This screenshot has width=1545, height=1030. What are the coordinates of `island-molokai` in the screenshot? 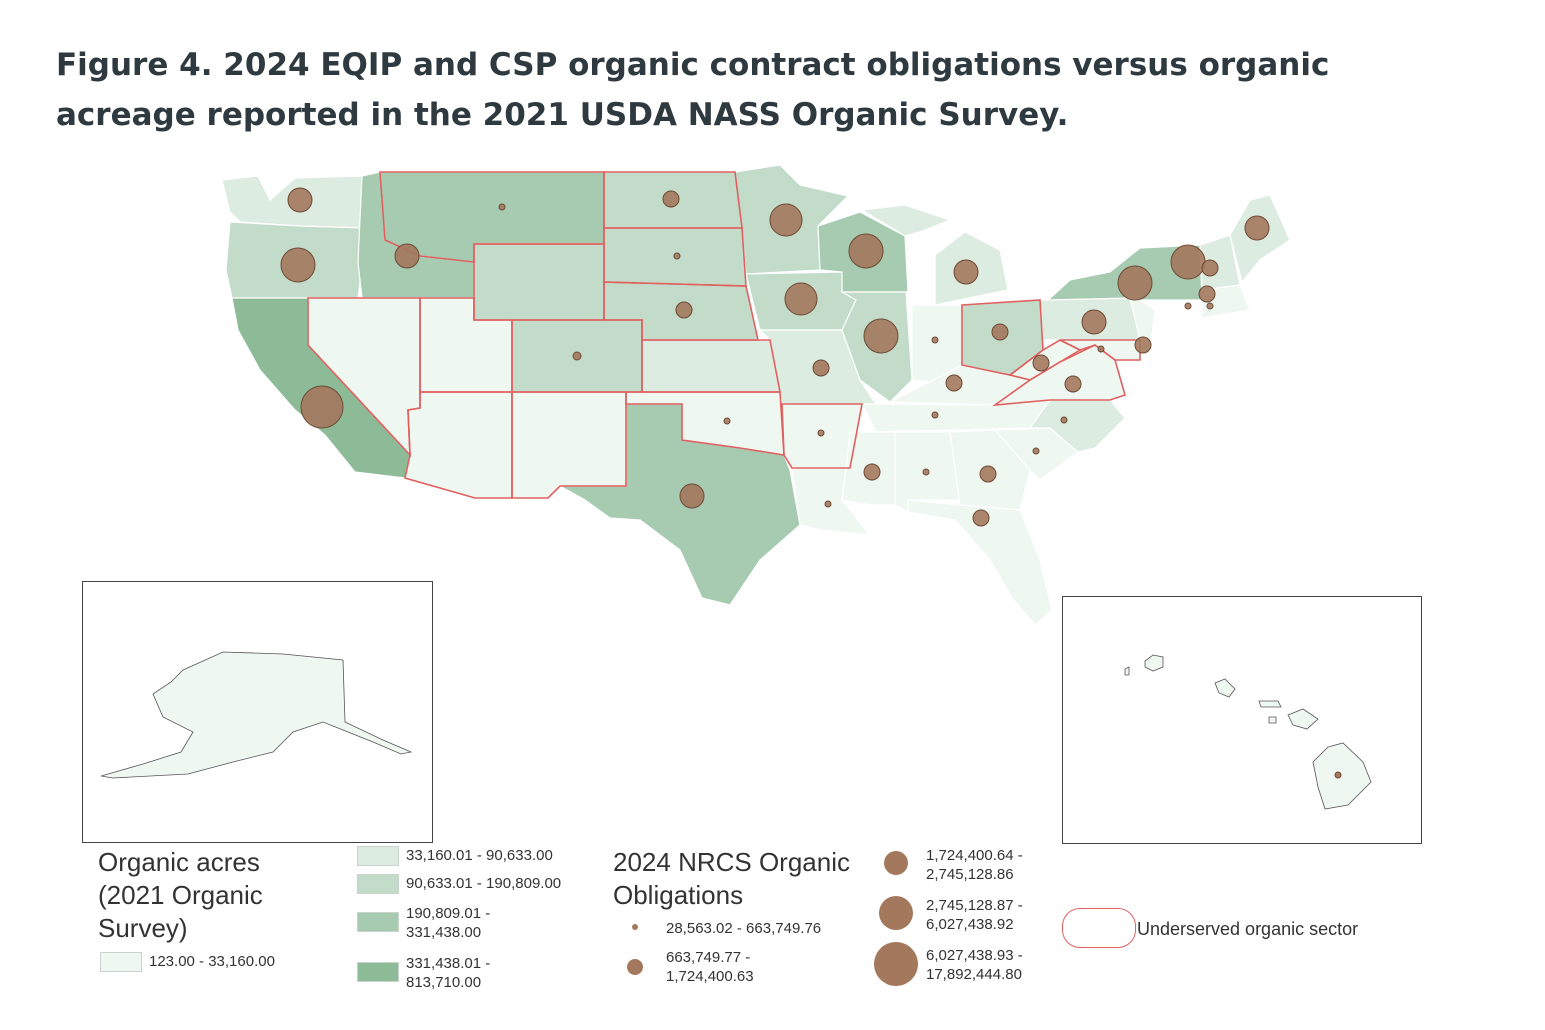 It's located at (1270, 704).